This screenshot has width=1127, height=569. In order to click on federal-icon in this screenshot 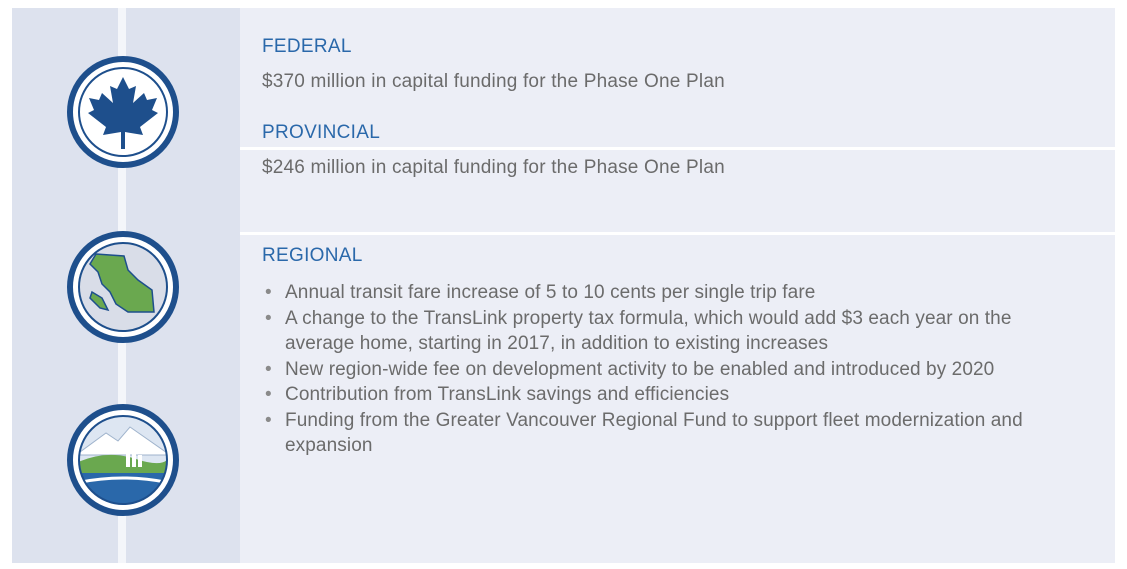, I will do `click(123, 112)`.